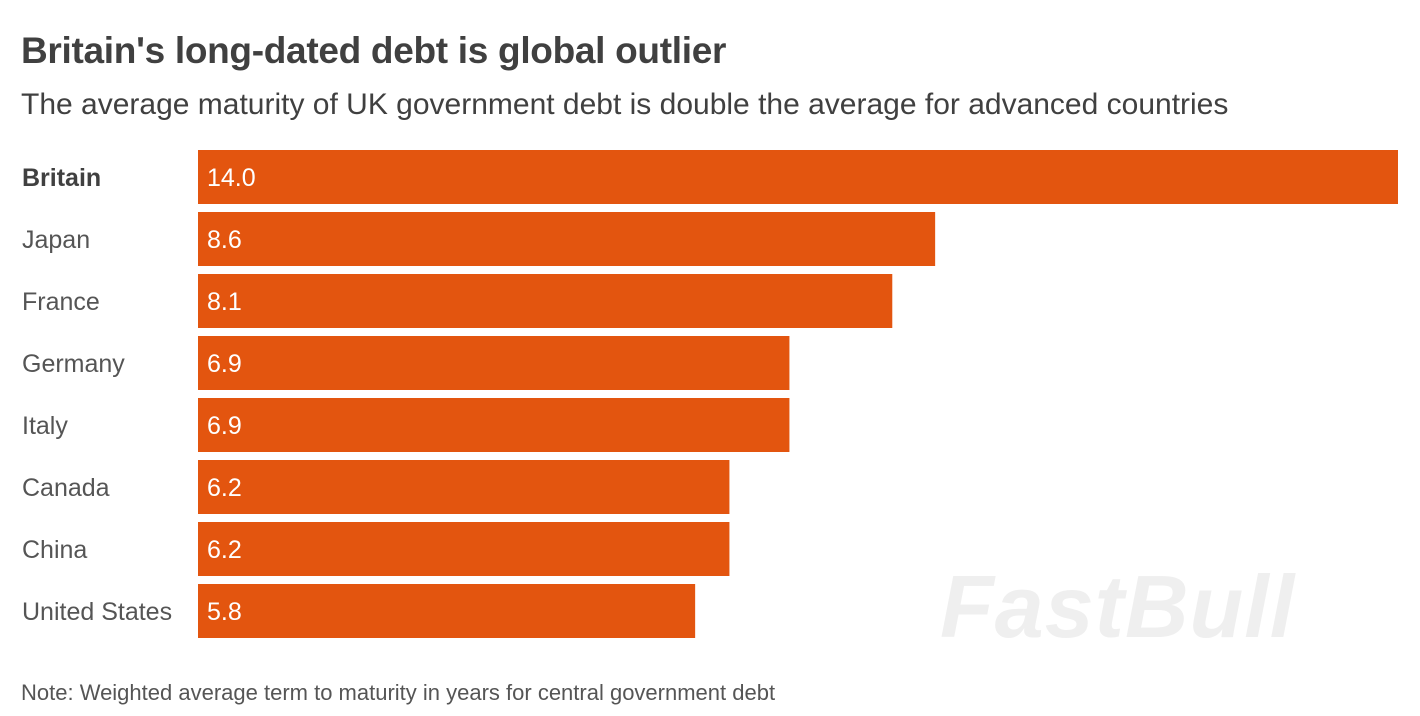  I want to click on value-label-germany: 6.9, so click(224, 364).